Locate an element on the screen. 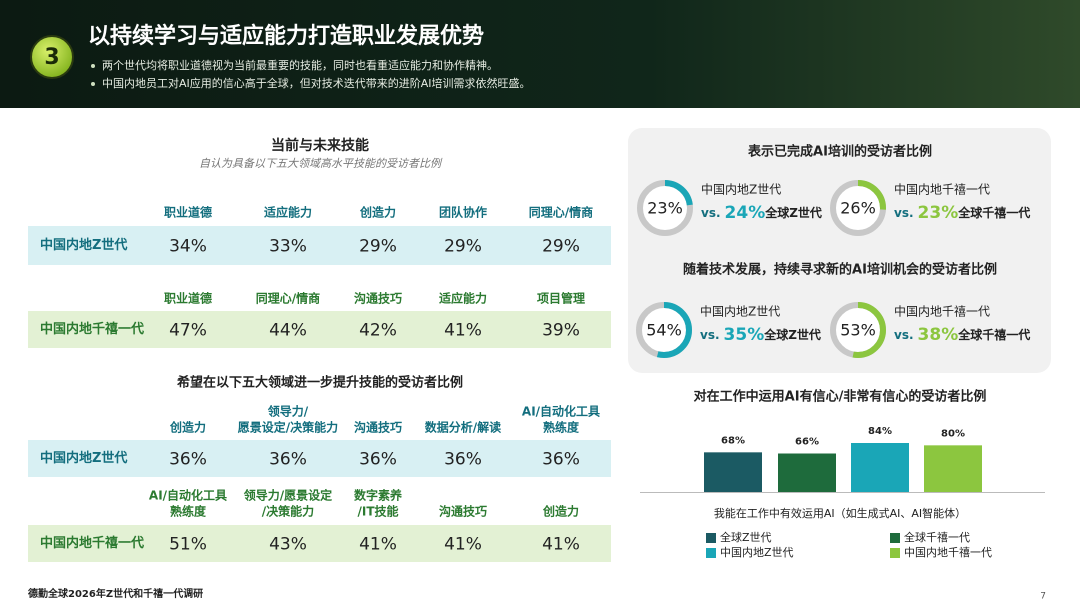  panel-title: 表示已完成AI培训的受访者比例 is located at coordinates (839, 152).